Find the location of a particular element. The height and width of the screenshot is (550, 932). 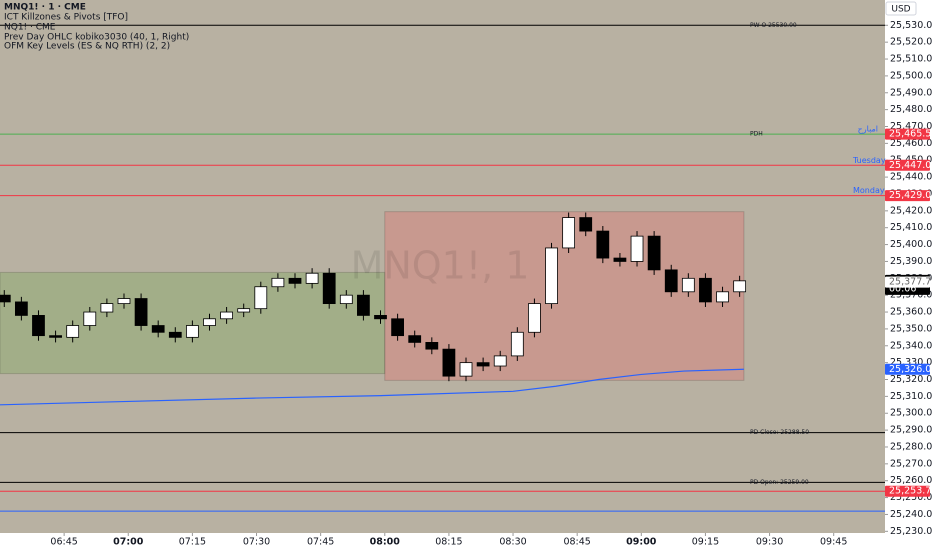

price-tag-label: 25,447.00 is located at coordinates (910, 165).